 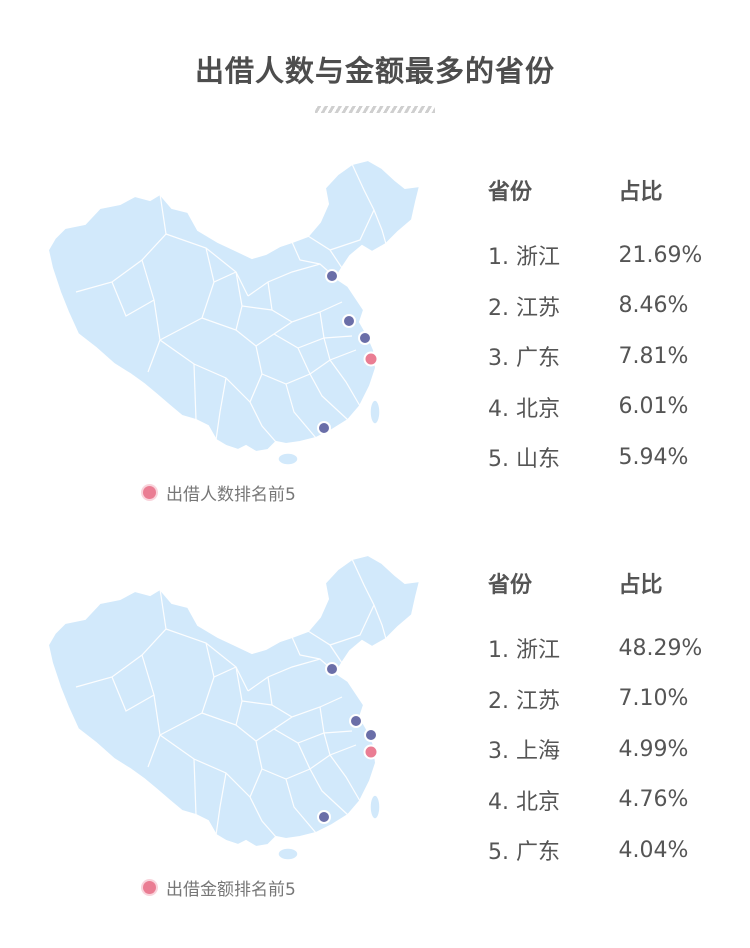 What do you see at coordinates (524, 460) in the screenshot?
I see `row-province: 5. 山东` at bounding box center [524, 460].